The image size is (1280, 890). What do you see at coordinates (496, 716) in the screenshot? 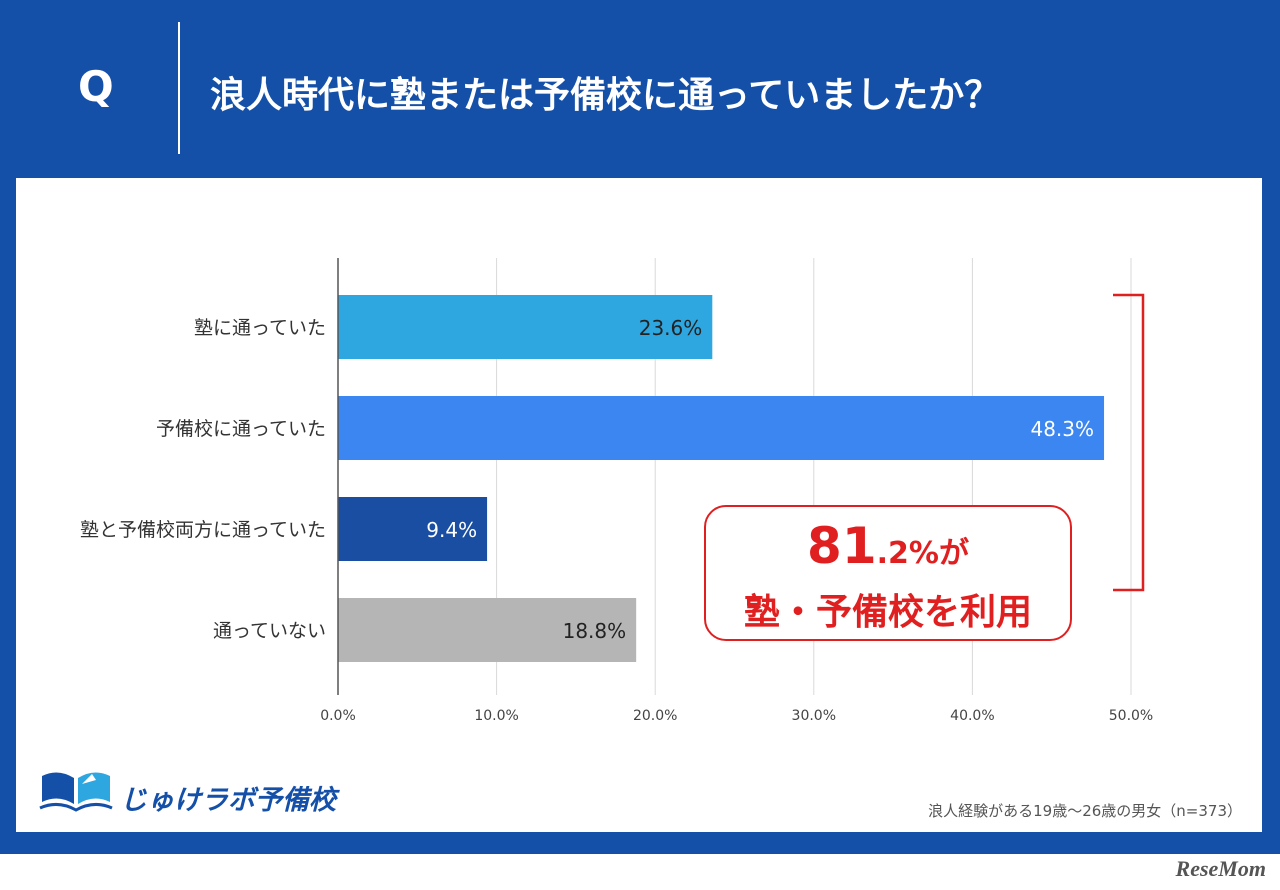
I see `x-tick-label: 10.0%` at bounding box center [496, 716].